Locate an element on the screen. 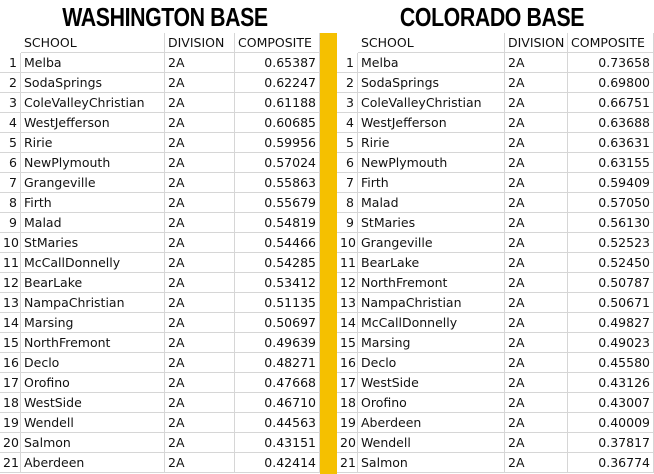  composite: 0.43126 is located at coordinates (611, 383).